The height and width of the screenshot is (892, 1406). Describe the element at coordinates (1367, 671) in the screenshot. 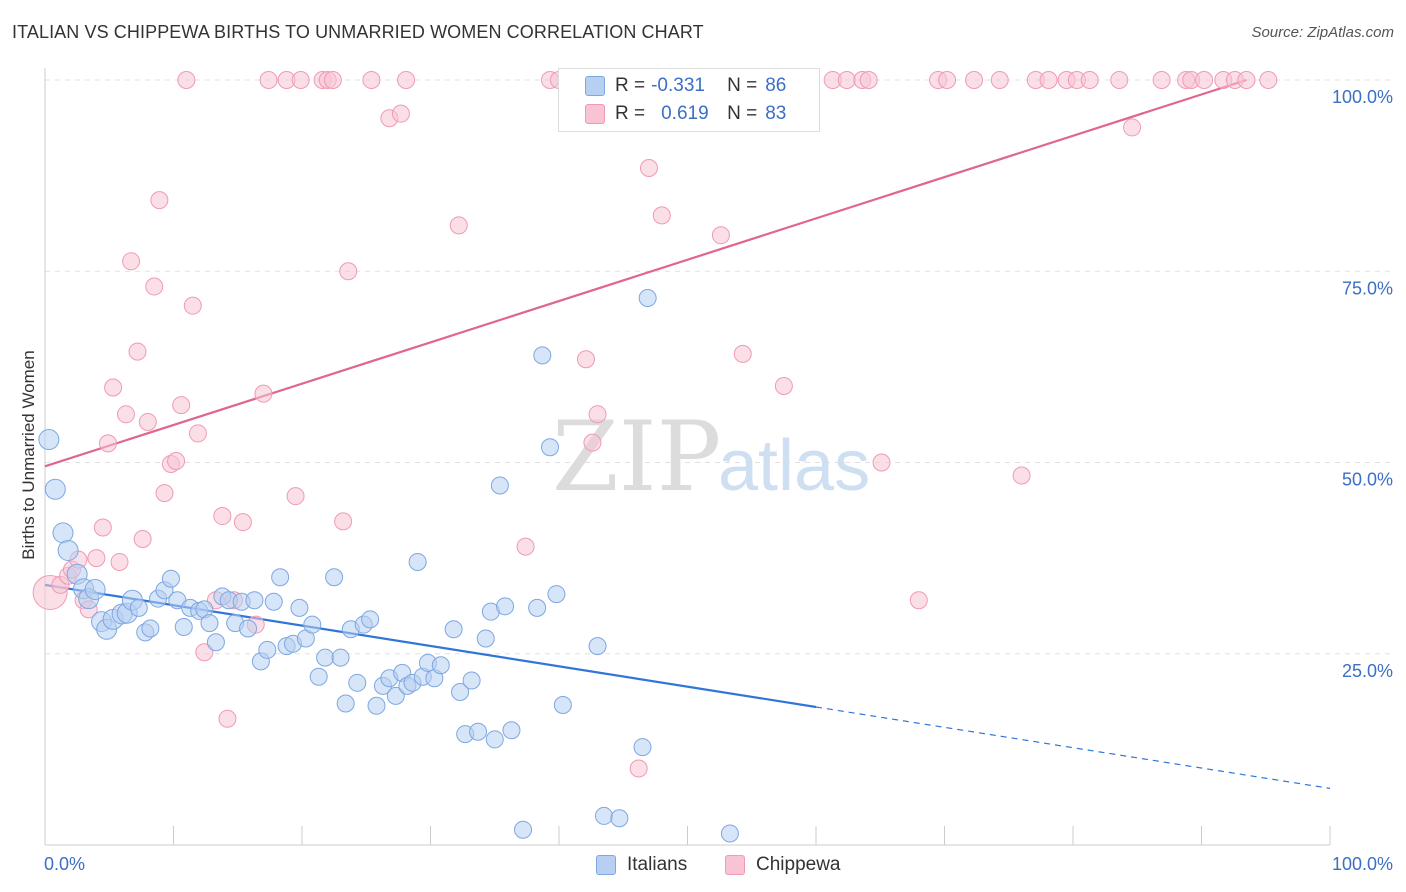

I see `y-tick-label: 25.0%` at that location.